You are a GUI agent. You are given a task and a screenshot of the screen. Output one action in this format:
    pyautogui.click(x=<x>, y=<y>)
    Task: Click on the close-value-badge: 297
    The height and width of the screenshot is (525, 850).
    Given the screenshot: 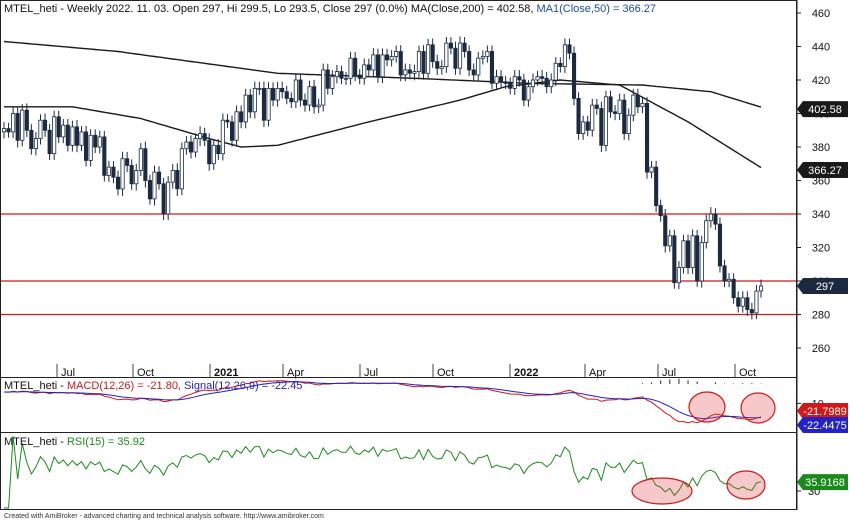 What is the action you would take?
    pyautogui.click(x=822, y=286)
    